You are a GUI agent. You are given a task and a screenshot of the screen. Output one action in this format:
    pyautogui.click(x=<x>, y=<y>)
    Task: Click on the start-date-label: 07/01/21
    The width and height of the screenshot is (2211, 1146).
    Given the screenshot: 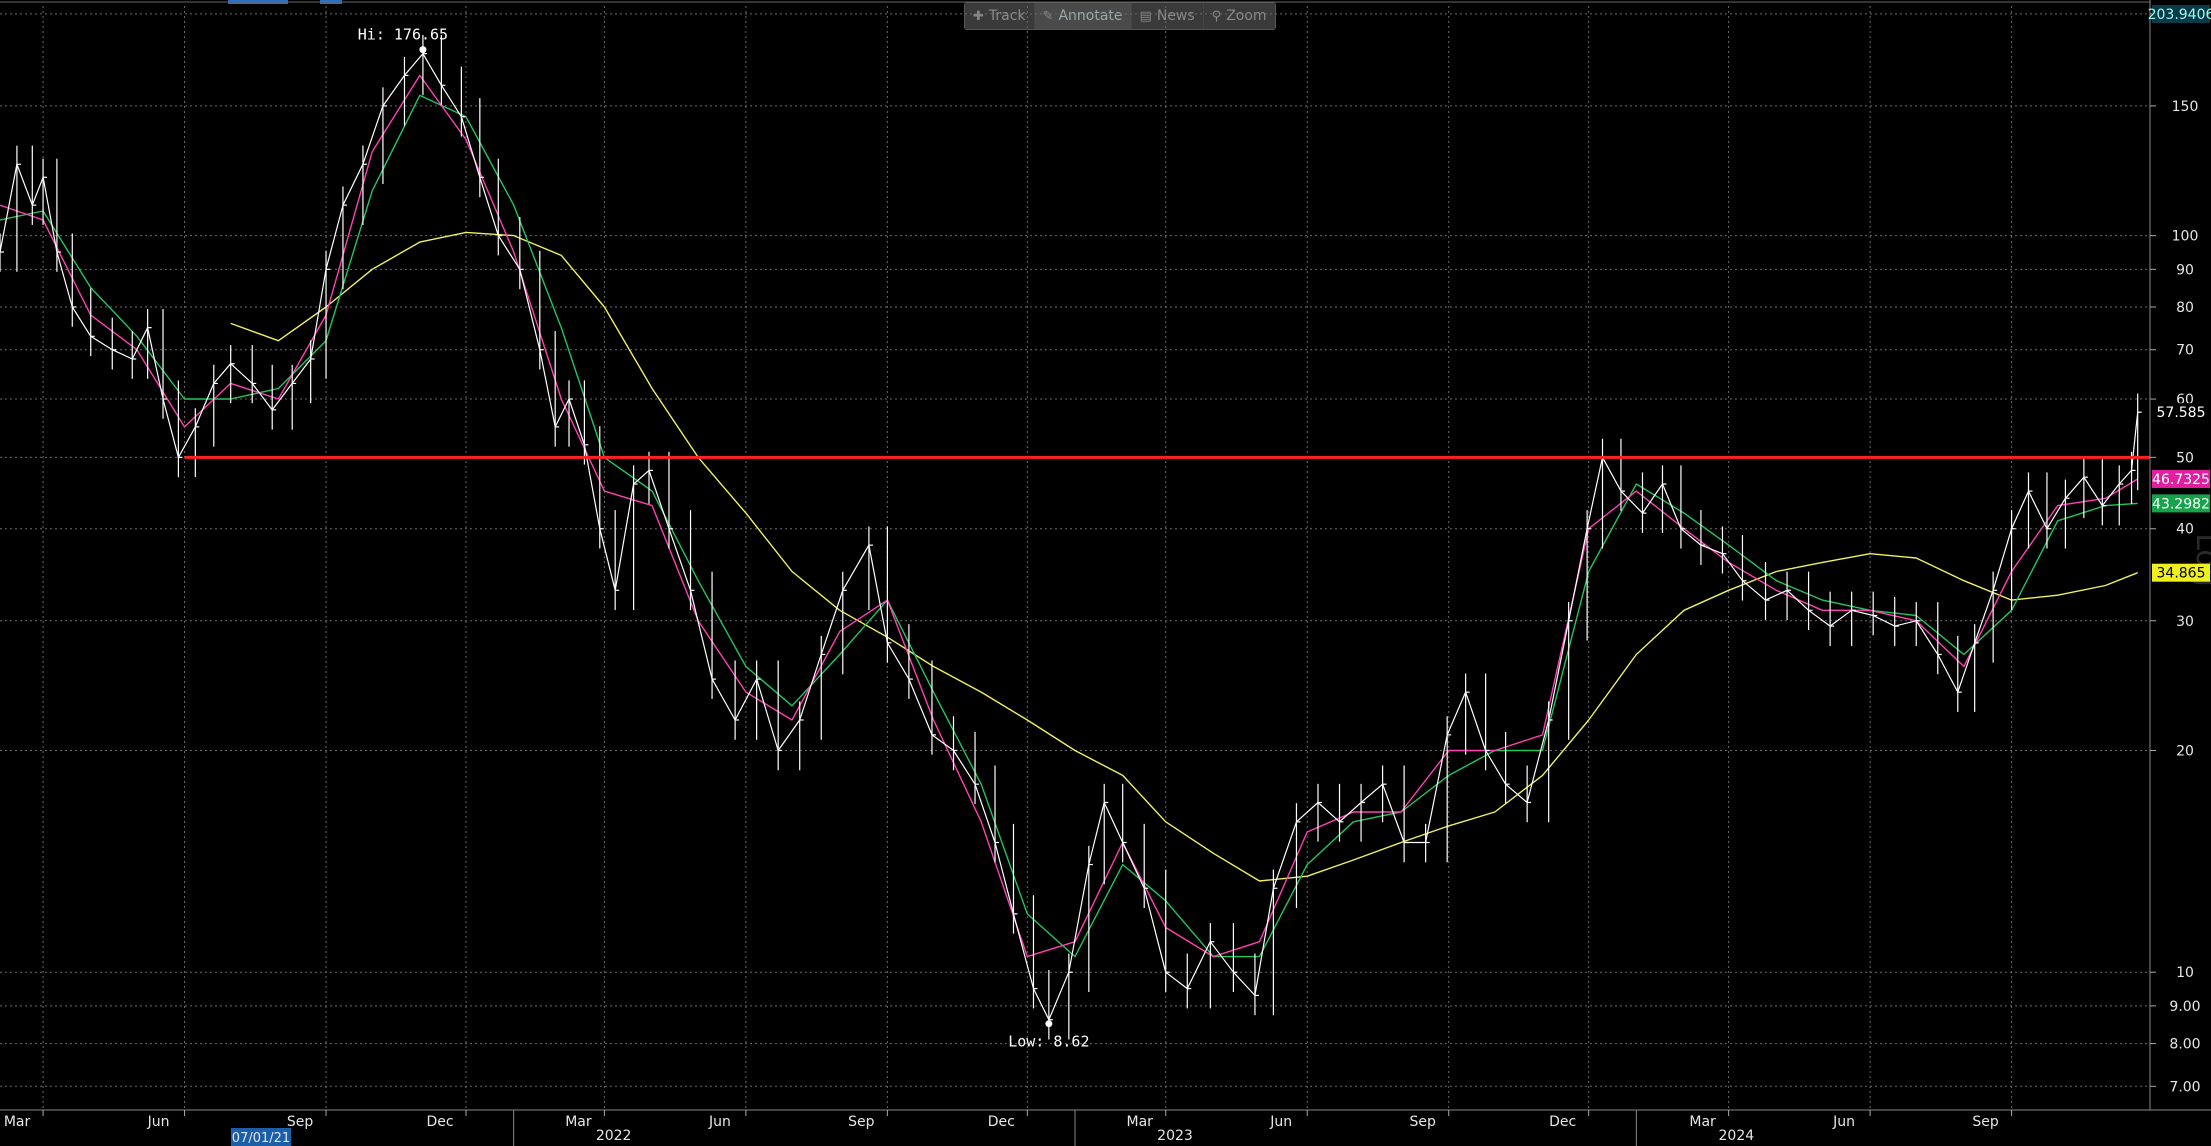 What is the action you would take?
    pyautogui.click(x=261, y=1138)
    